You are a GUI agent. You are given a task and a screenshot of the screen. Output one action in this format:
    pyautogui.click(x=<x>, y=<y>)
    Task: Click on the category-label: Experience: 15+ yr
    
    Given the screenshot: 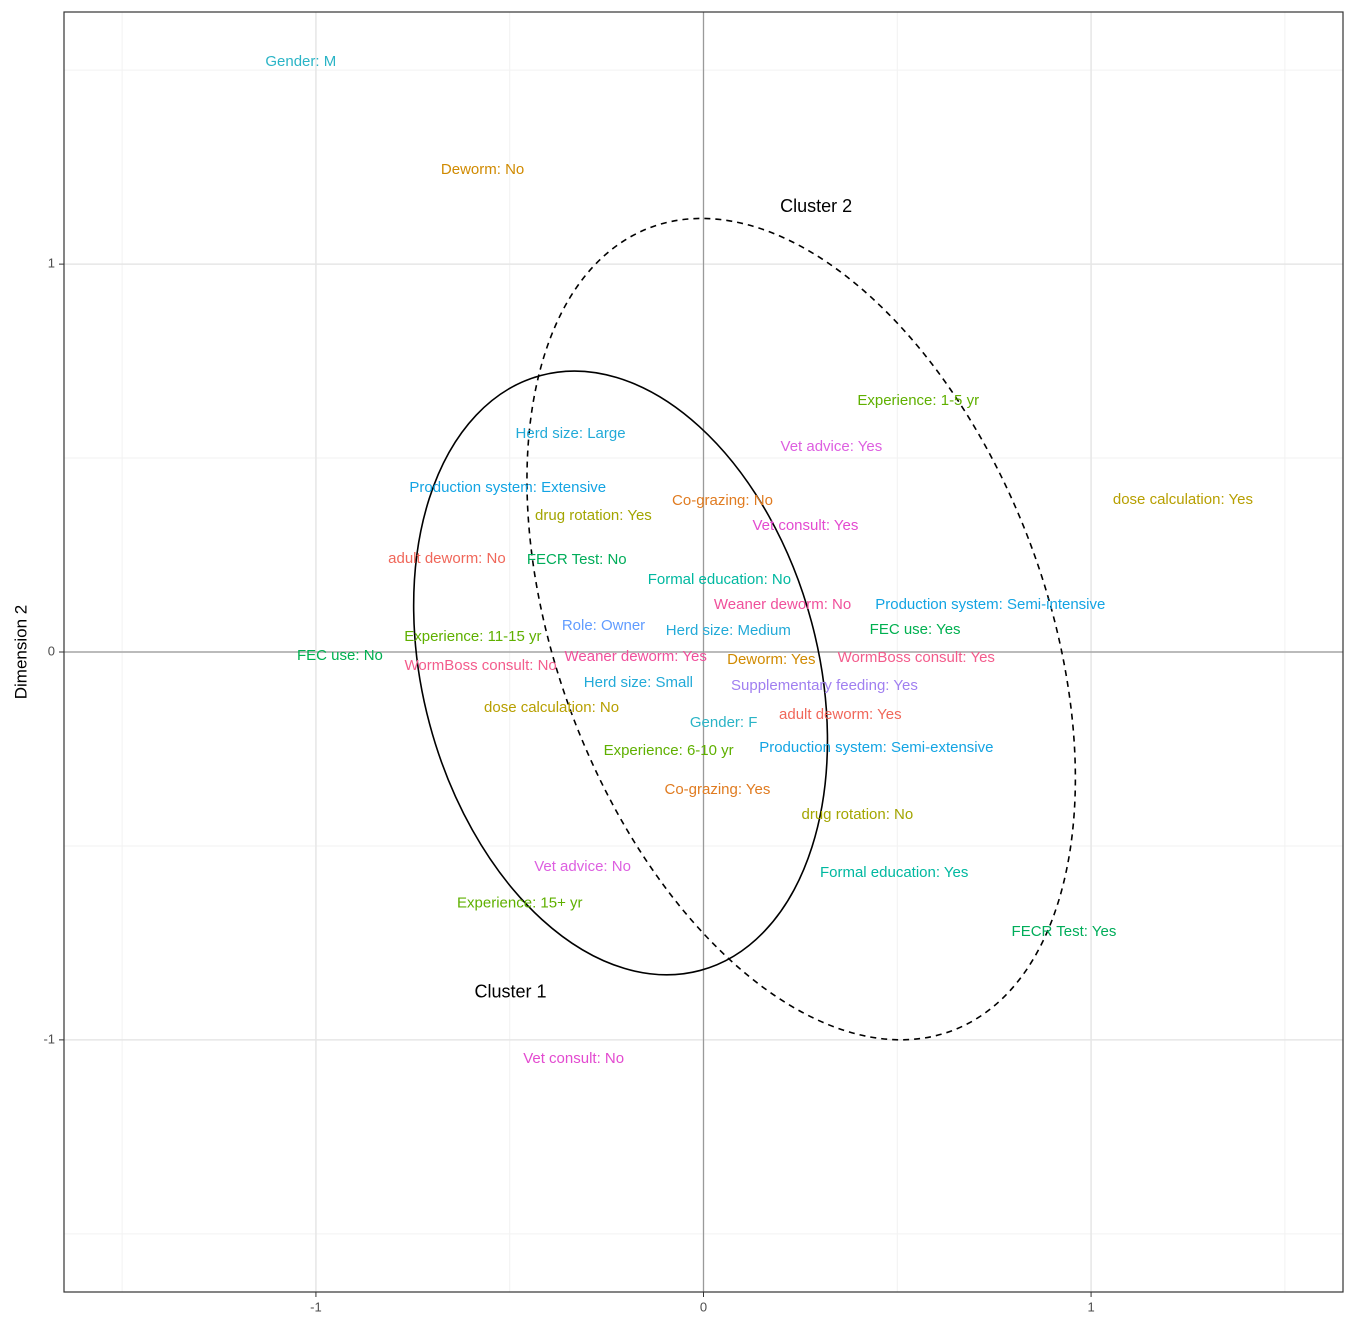 What is the action you would take?
    pyautogui.click(x=520, y=903)
    